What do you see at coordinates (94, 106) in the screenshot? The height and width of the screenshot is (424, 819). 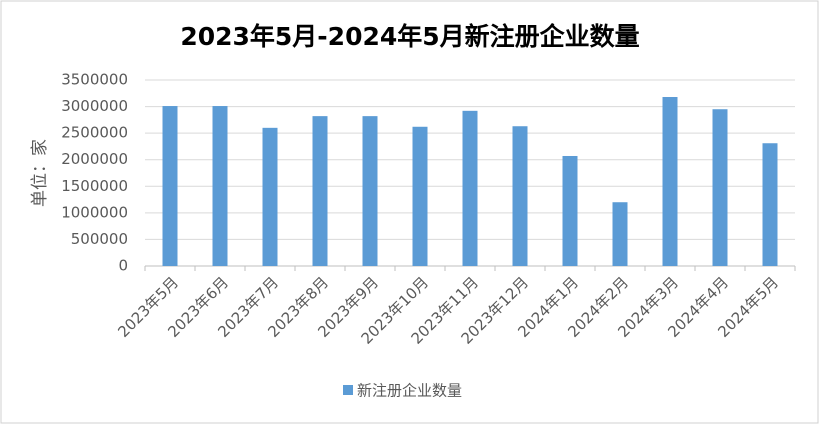 I see `y-tick-label: 3000000` at bounding box center [94, 106].